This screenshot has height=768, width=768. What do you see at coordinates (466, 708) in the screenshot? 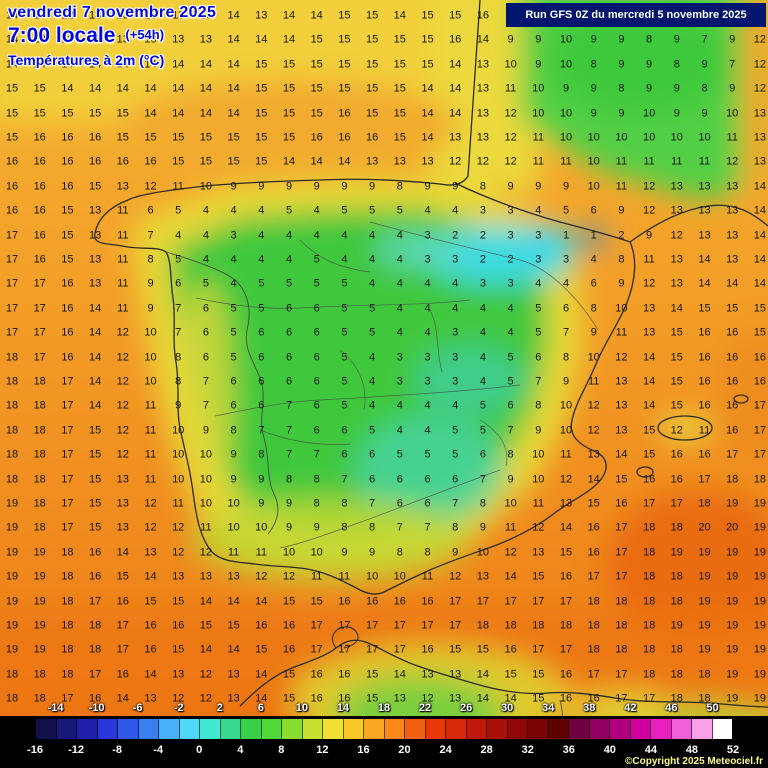
I see `legend-top-label: 26` at bounding box center [466, 708].